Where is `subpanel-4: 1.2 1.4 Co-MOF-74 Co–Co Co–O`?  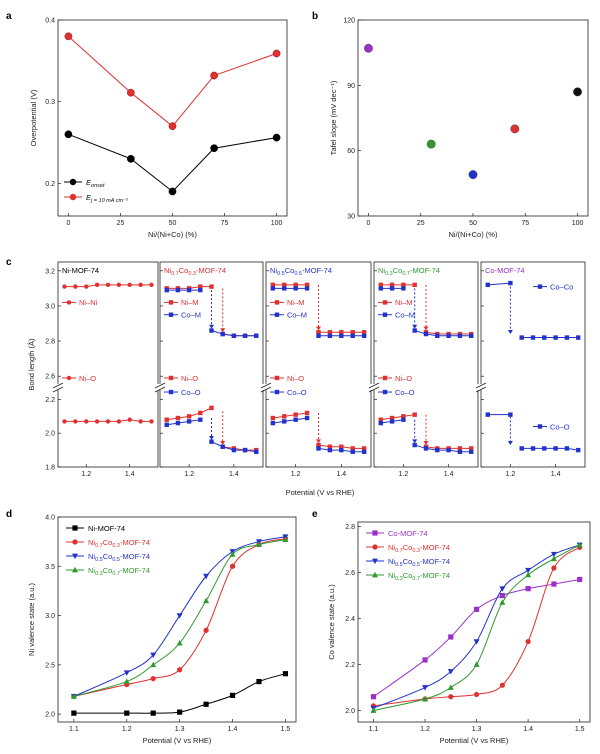 subpanel-4: 1.2 1.4 Co-MOF-74 Co–Co Co–O is located at coordinates (530, 369).